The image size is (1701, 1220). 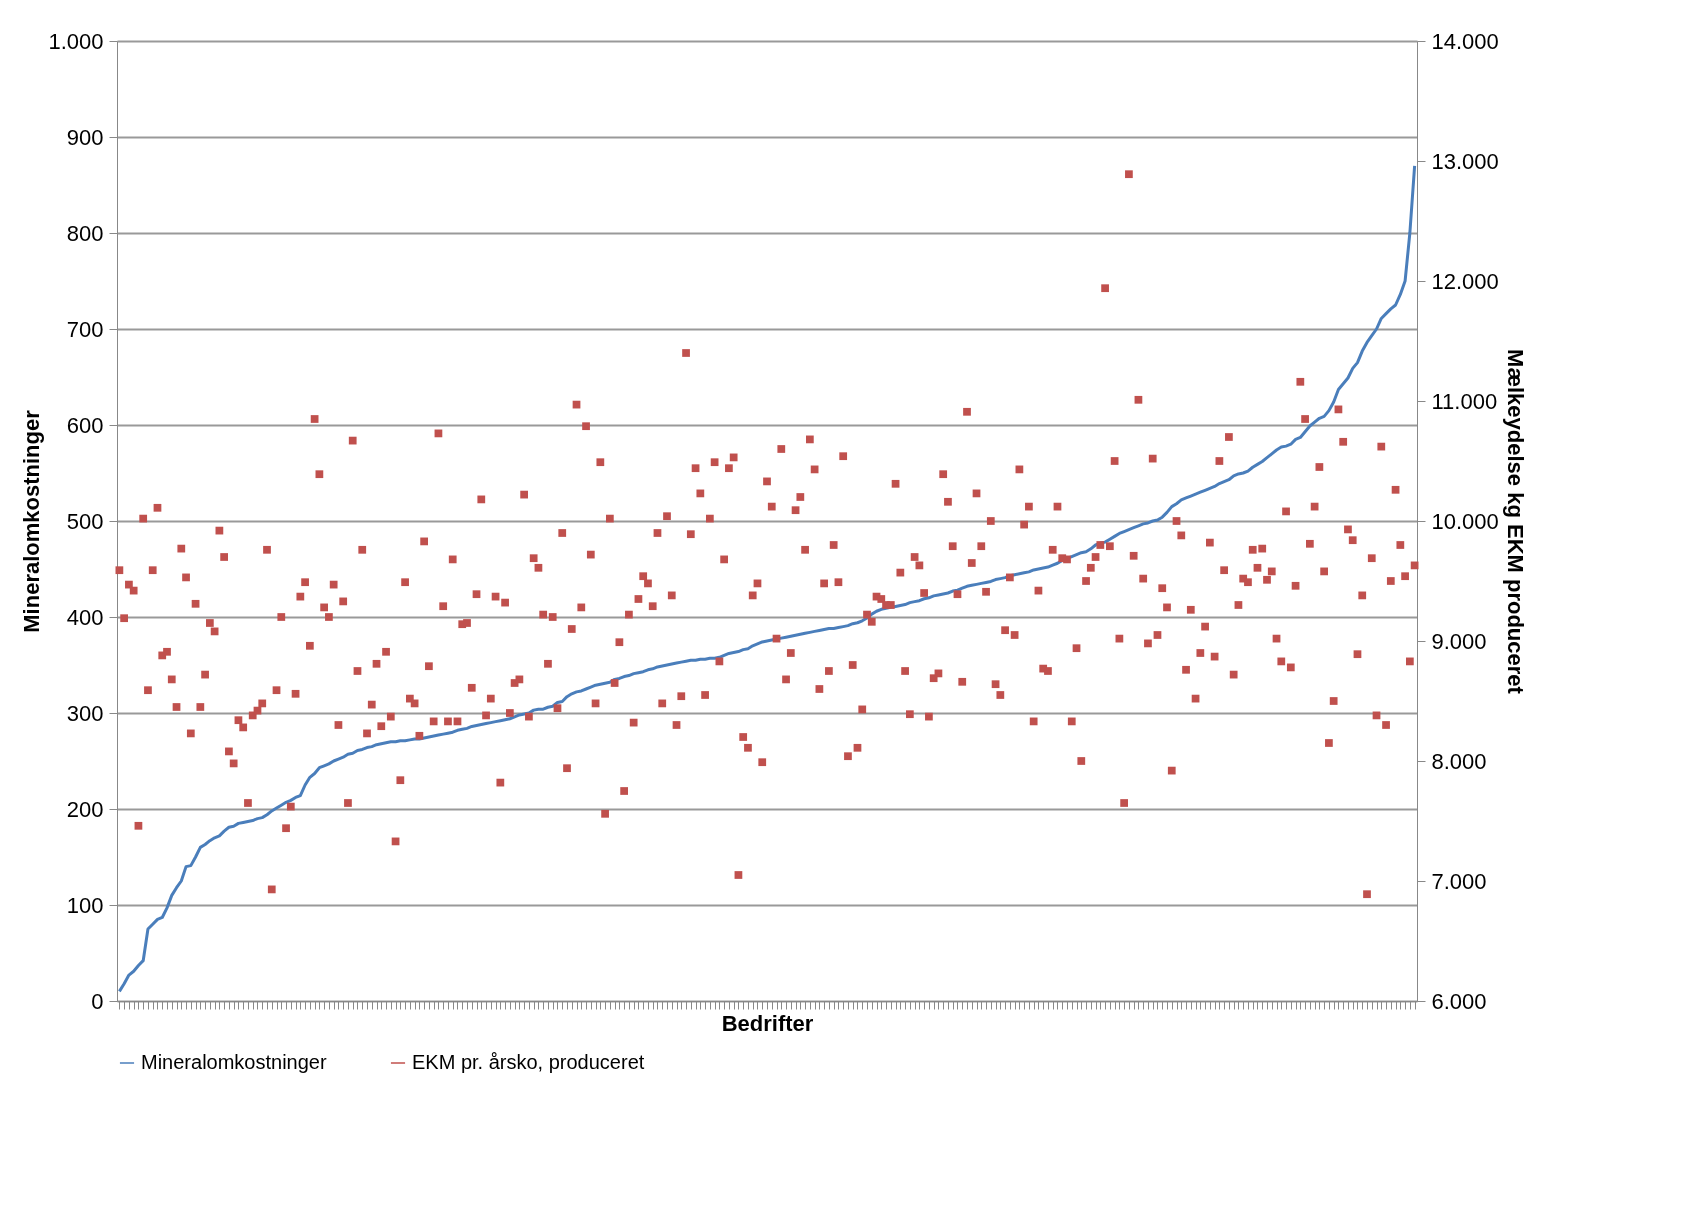 What do you see at coordinates (1465, 161) in the screenshot?
I see `y2-tick-label: 13.000` at bounding box center [1465, 161].